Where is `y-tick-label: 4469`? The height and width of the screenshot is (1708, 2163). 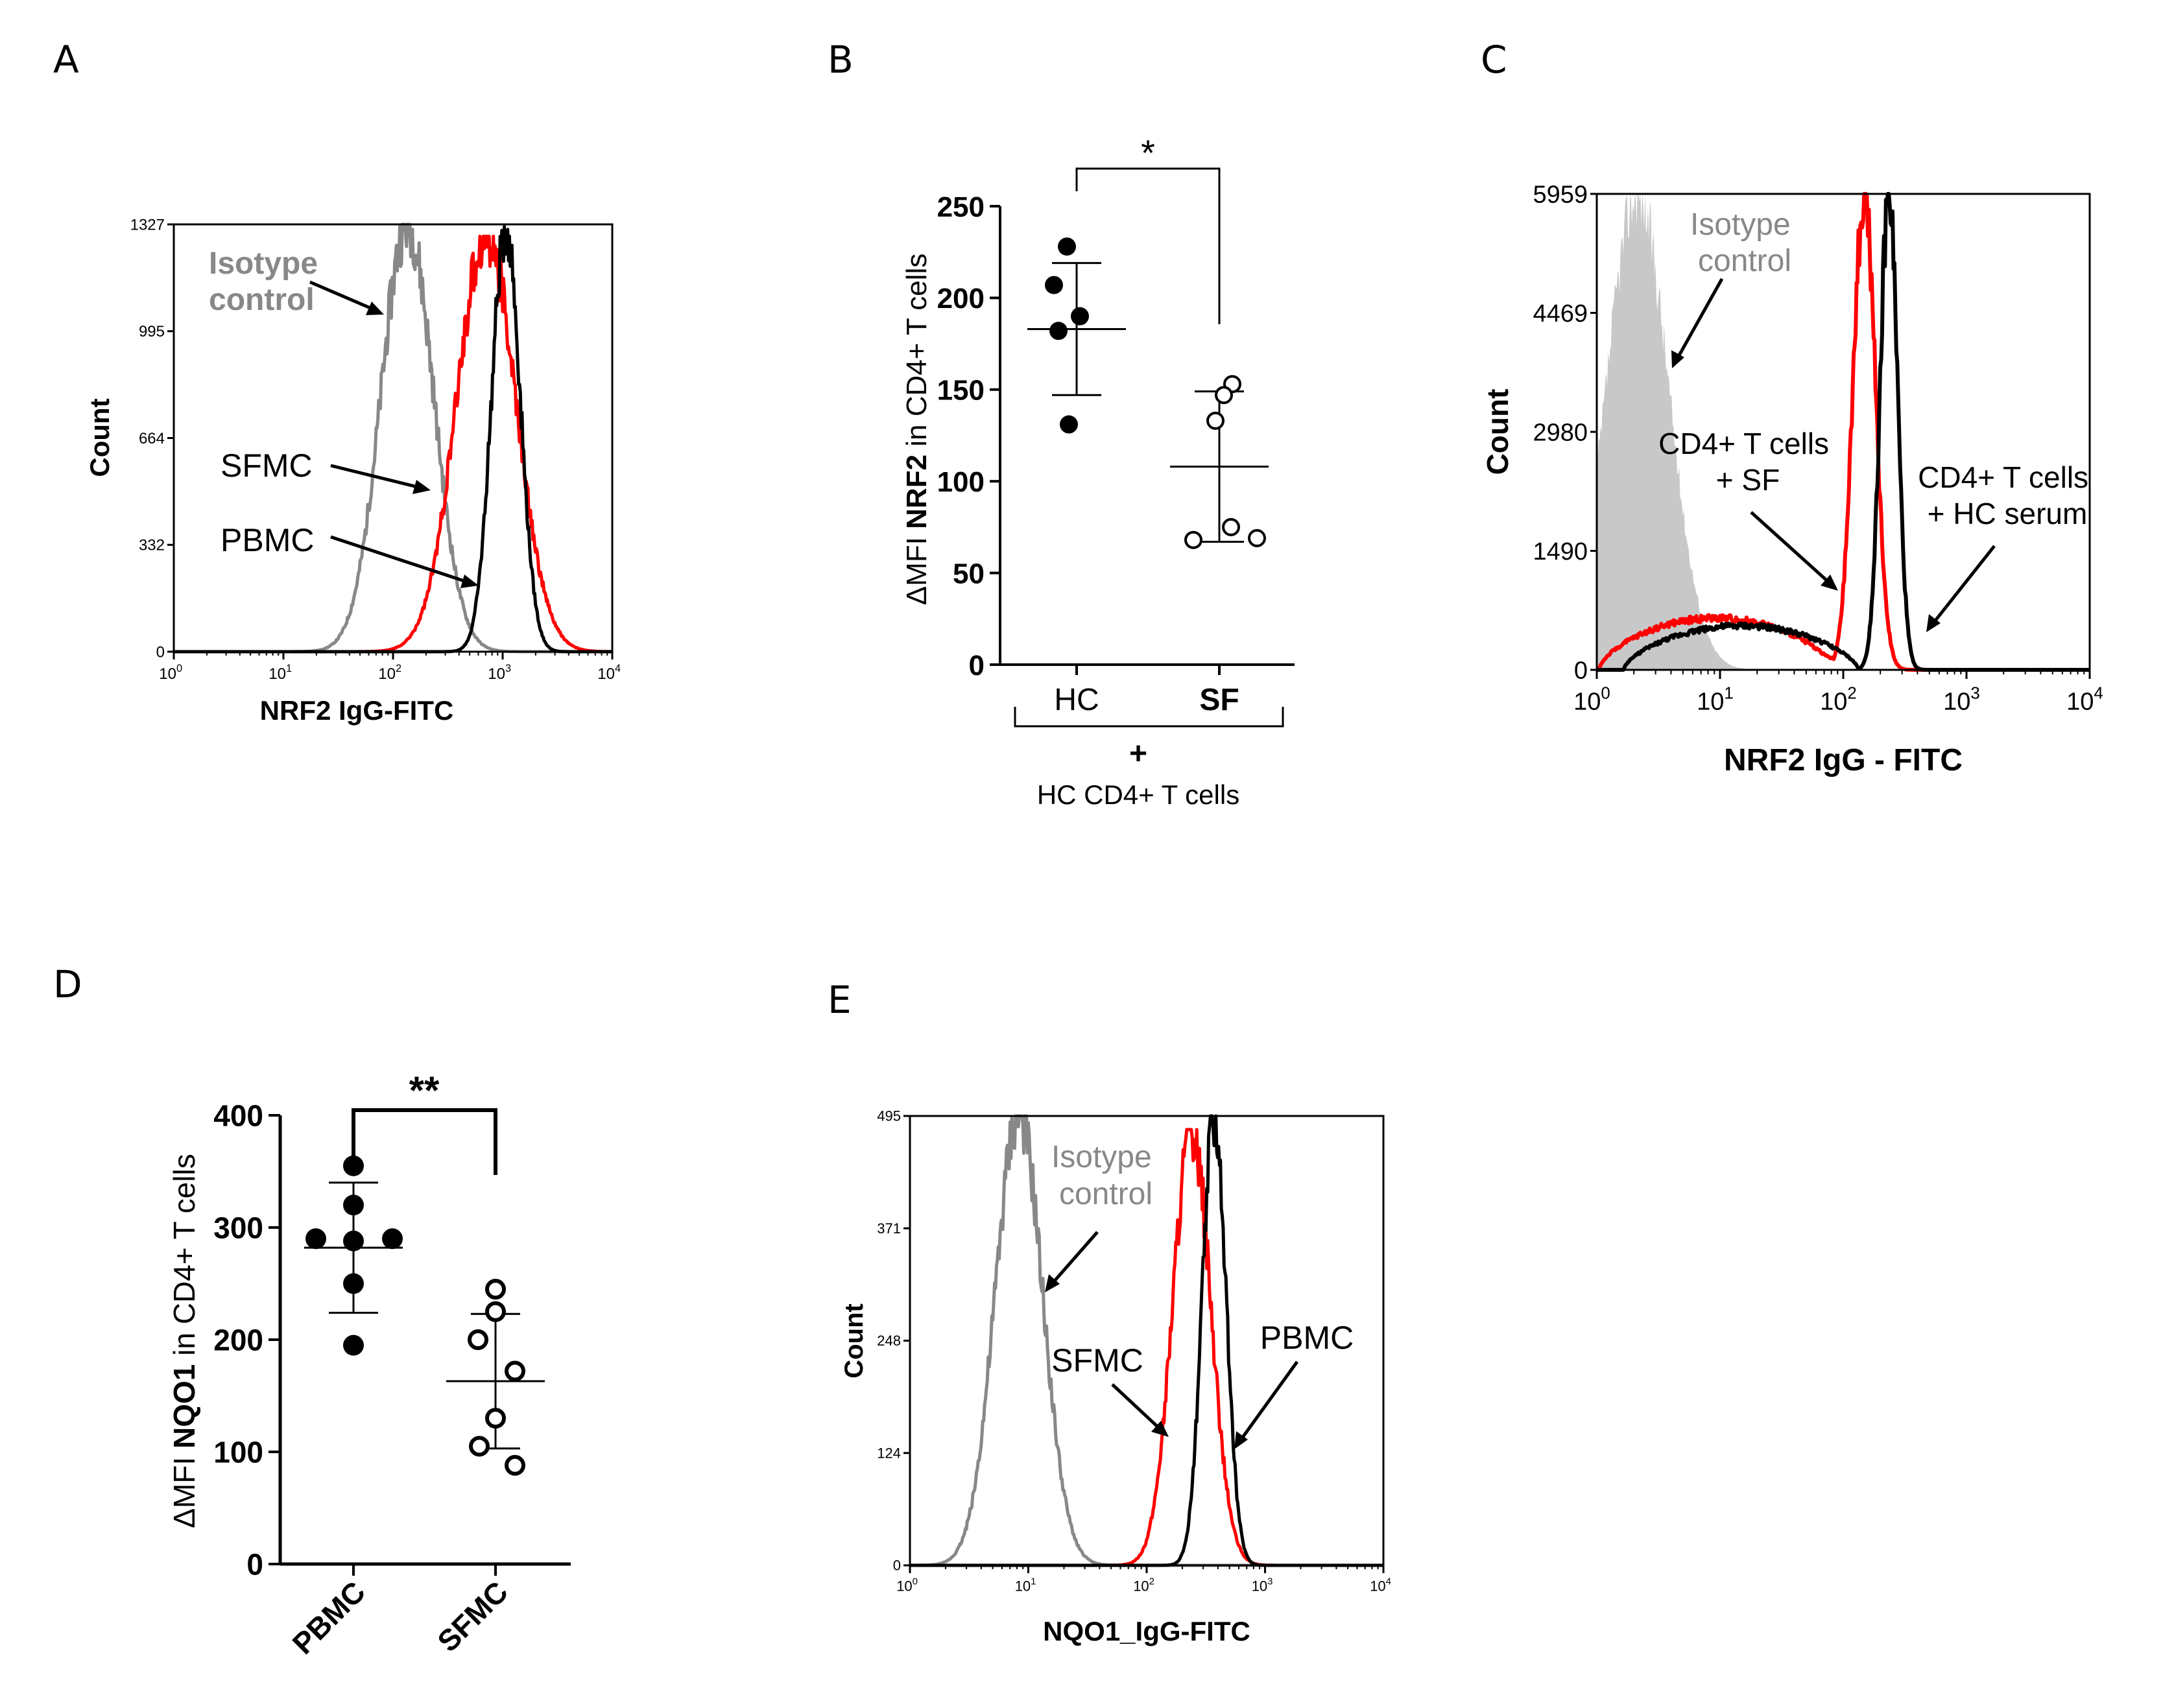
y-tick-label: 4469 is located at coordinates (1560, 313).